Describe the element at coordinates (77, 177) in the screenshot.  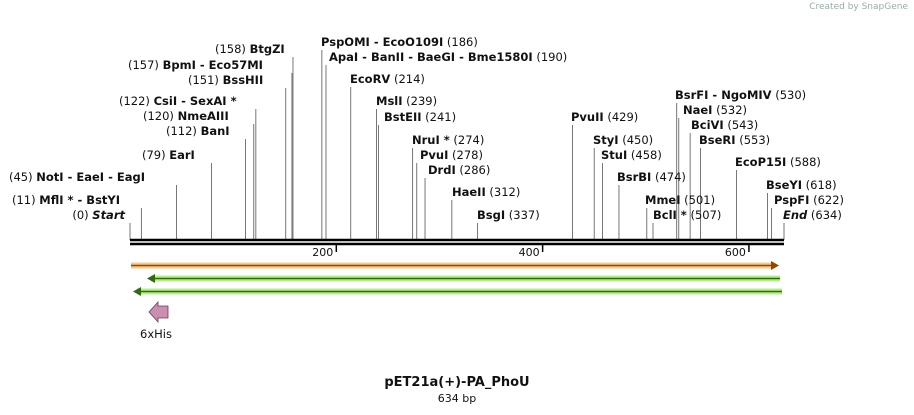
I see `site-label: (45) NotI - EaeI - EagI` at that location.